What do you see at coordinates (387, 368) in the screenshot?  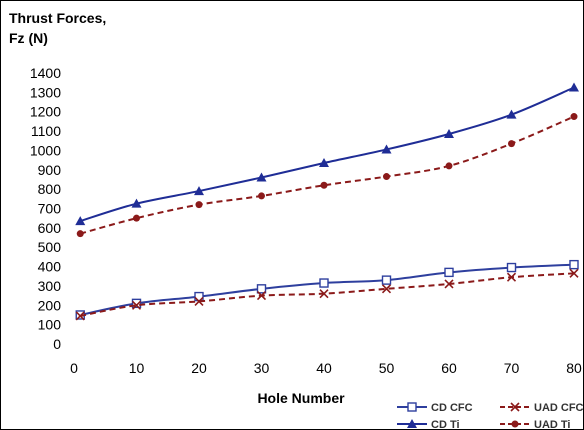 I see `x-tick-label: 50` at bounding box center [387, 368].